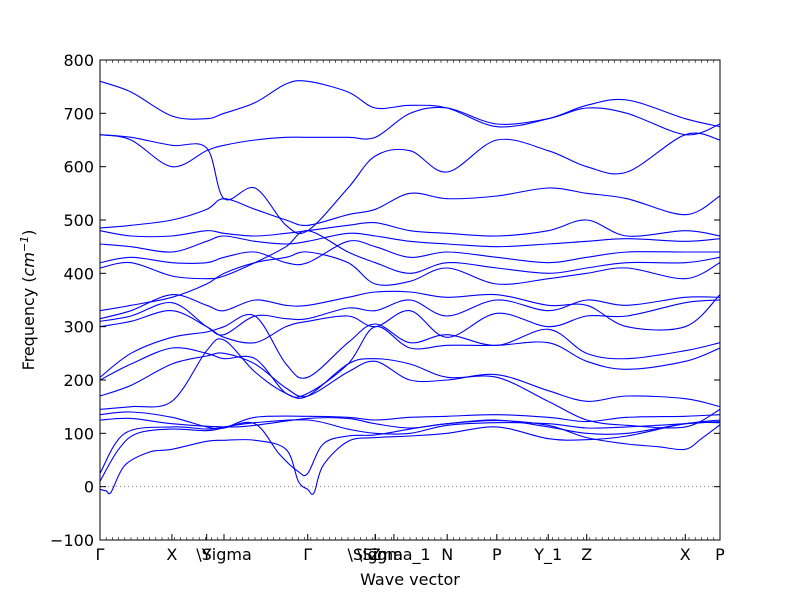  I want to click on y-tick-label: 600, so click(78, 167).